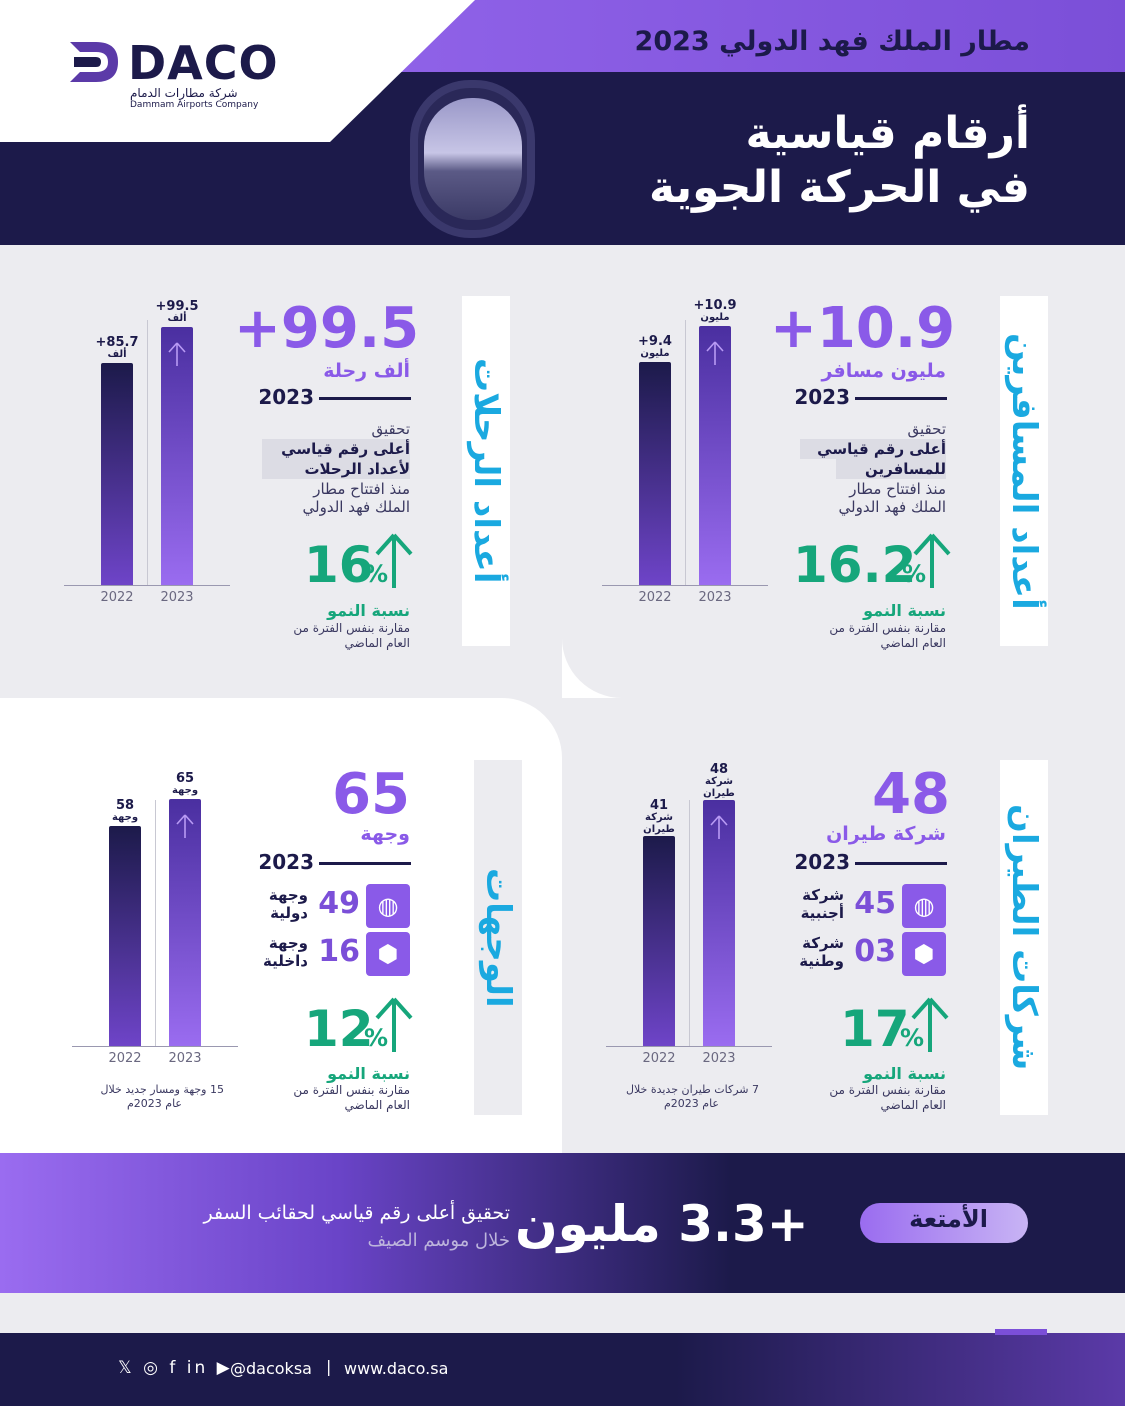  Describe the element at coordinates (339, 951) in the screenshot. I see `destinations-domestic-count: 16` at that location.